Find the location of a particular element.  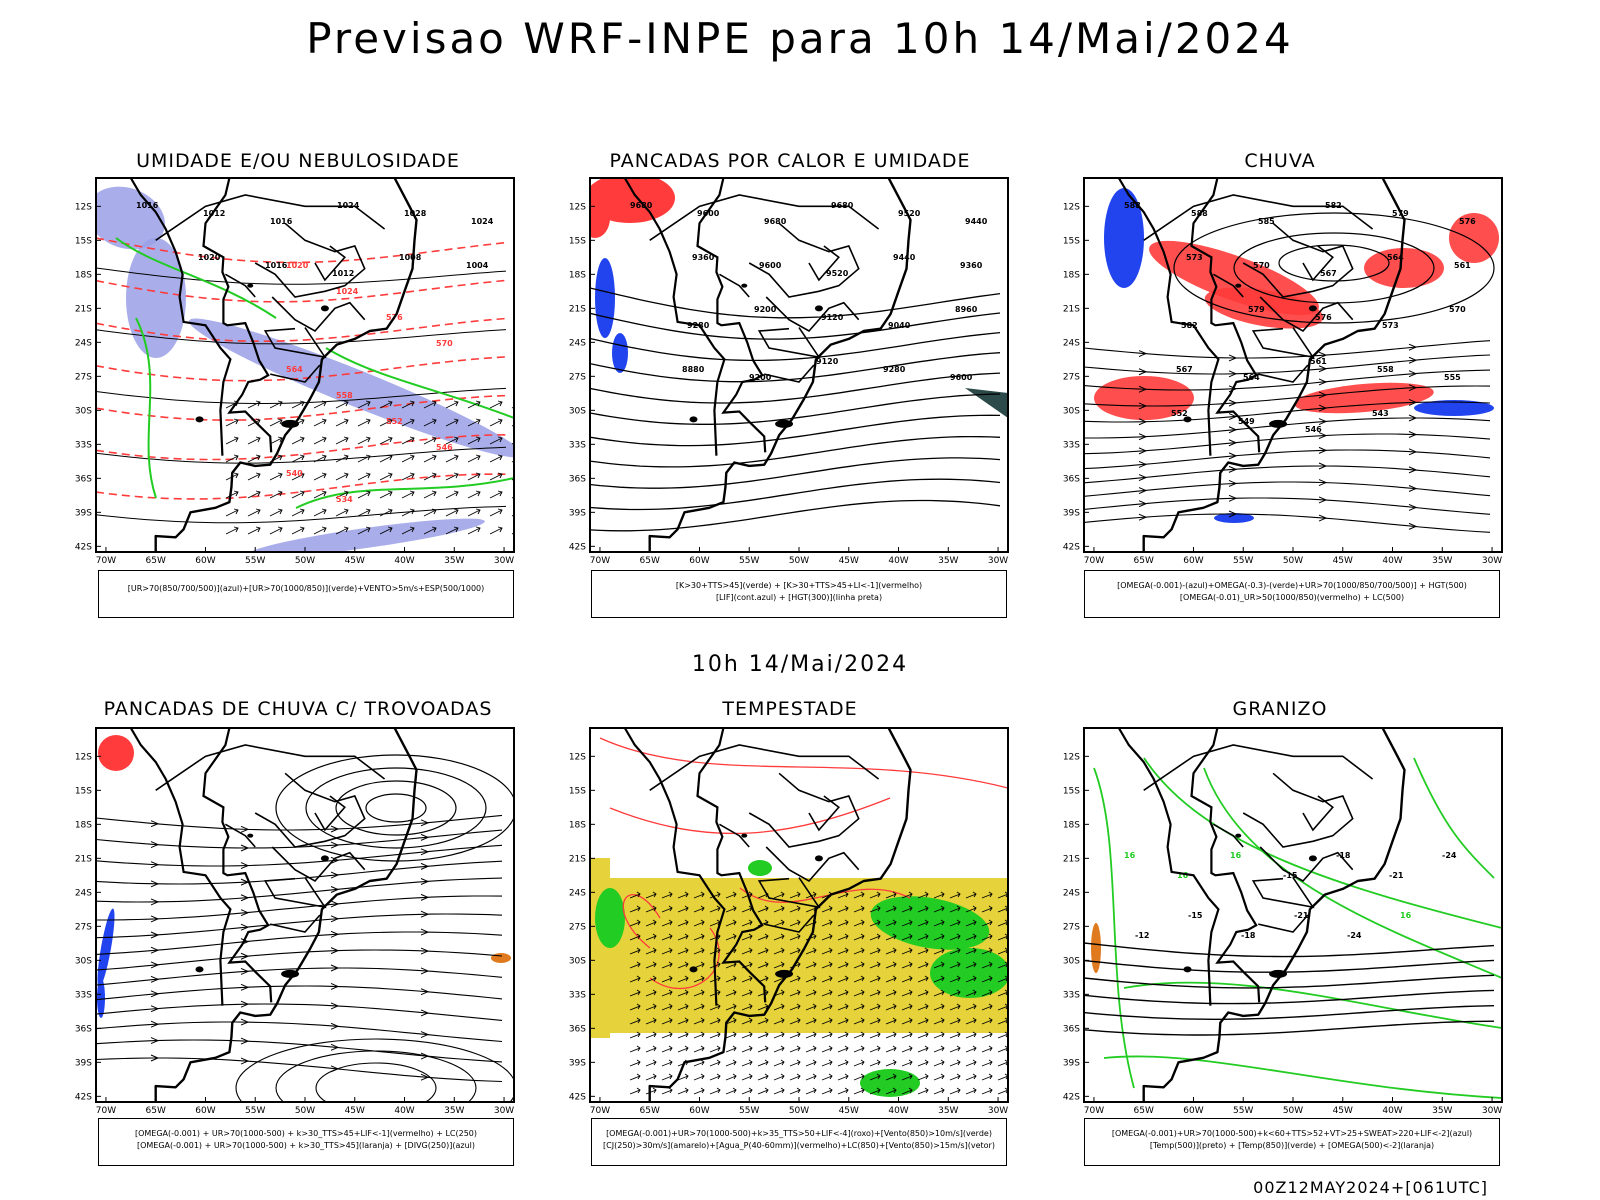

contour-label: 9200 is located at coordinates (765, 309).